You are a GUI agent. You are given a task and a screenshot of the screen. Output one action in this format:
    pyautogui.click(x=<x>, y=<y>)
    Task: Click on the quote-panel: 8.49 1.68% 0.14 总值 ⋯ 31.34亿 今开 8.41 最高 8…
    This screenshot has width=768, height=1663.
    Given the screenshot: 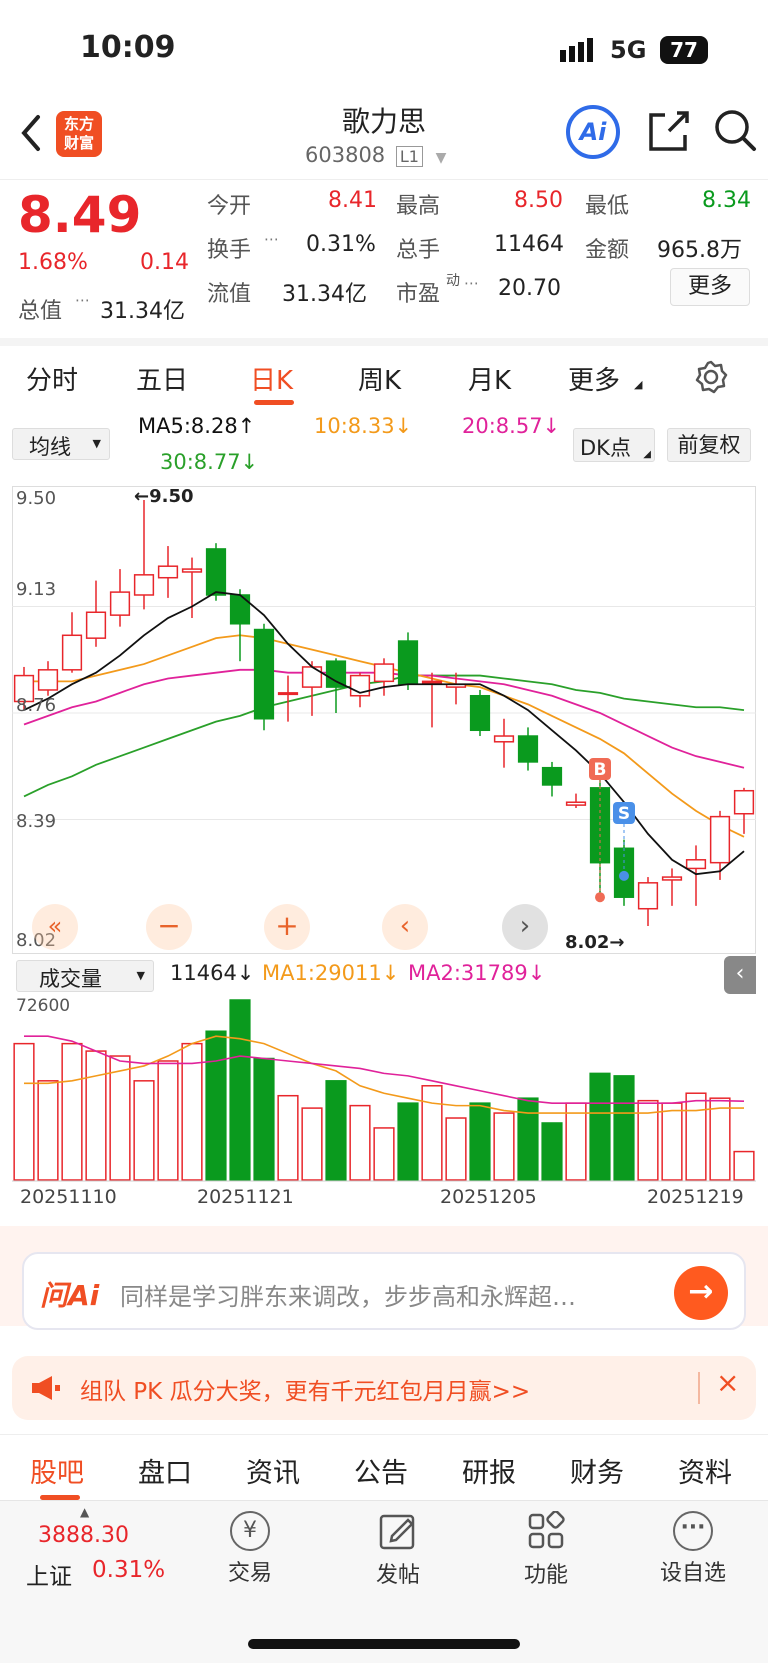 What is the action you would take?
    pyautogui.click(x=384, y=259)
    